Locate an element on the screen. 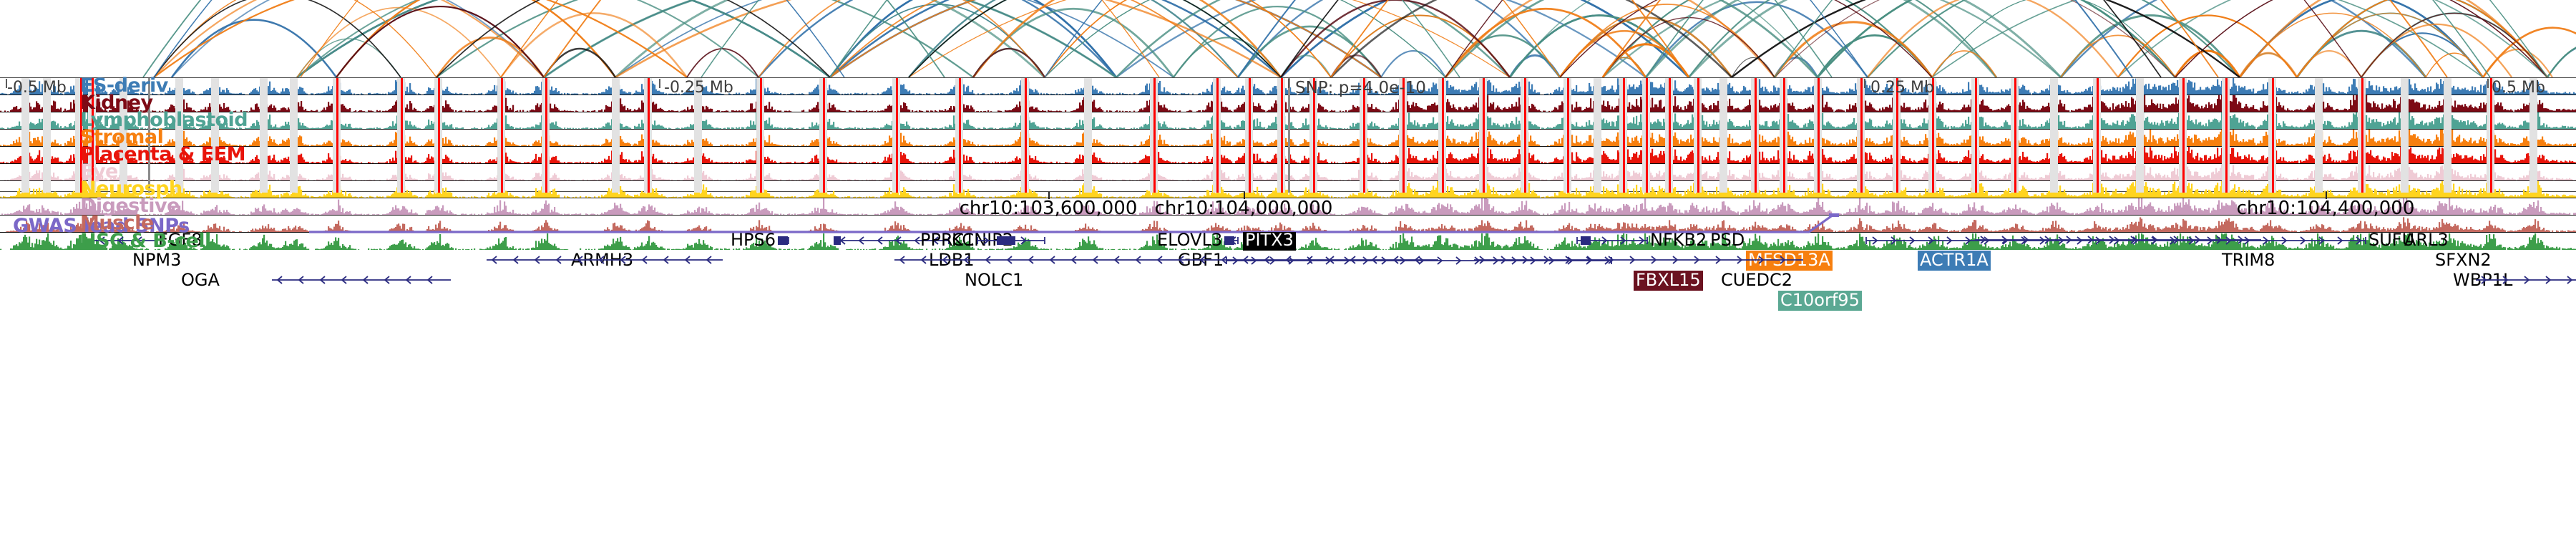 This screenshot has height=537, width=2576. gene-sfxn2: SFXN2 is located at coordinates (2463, 260).